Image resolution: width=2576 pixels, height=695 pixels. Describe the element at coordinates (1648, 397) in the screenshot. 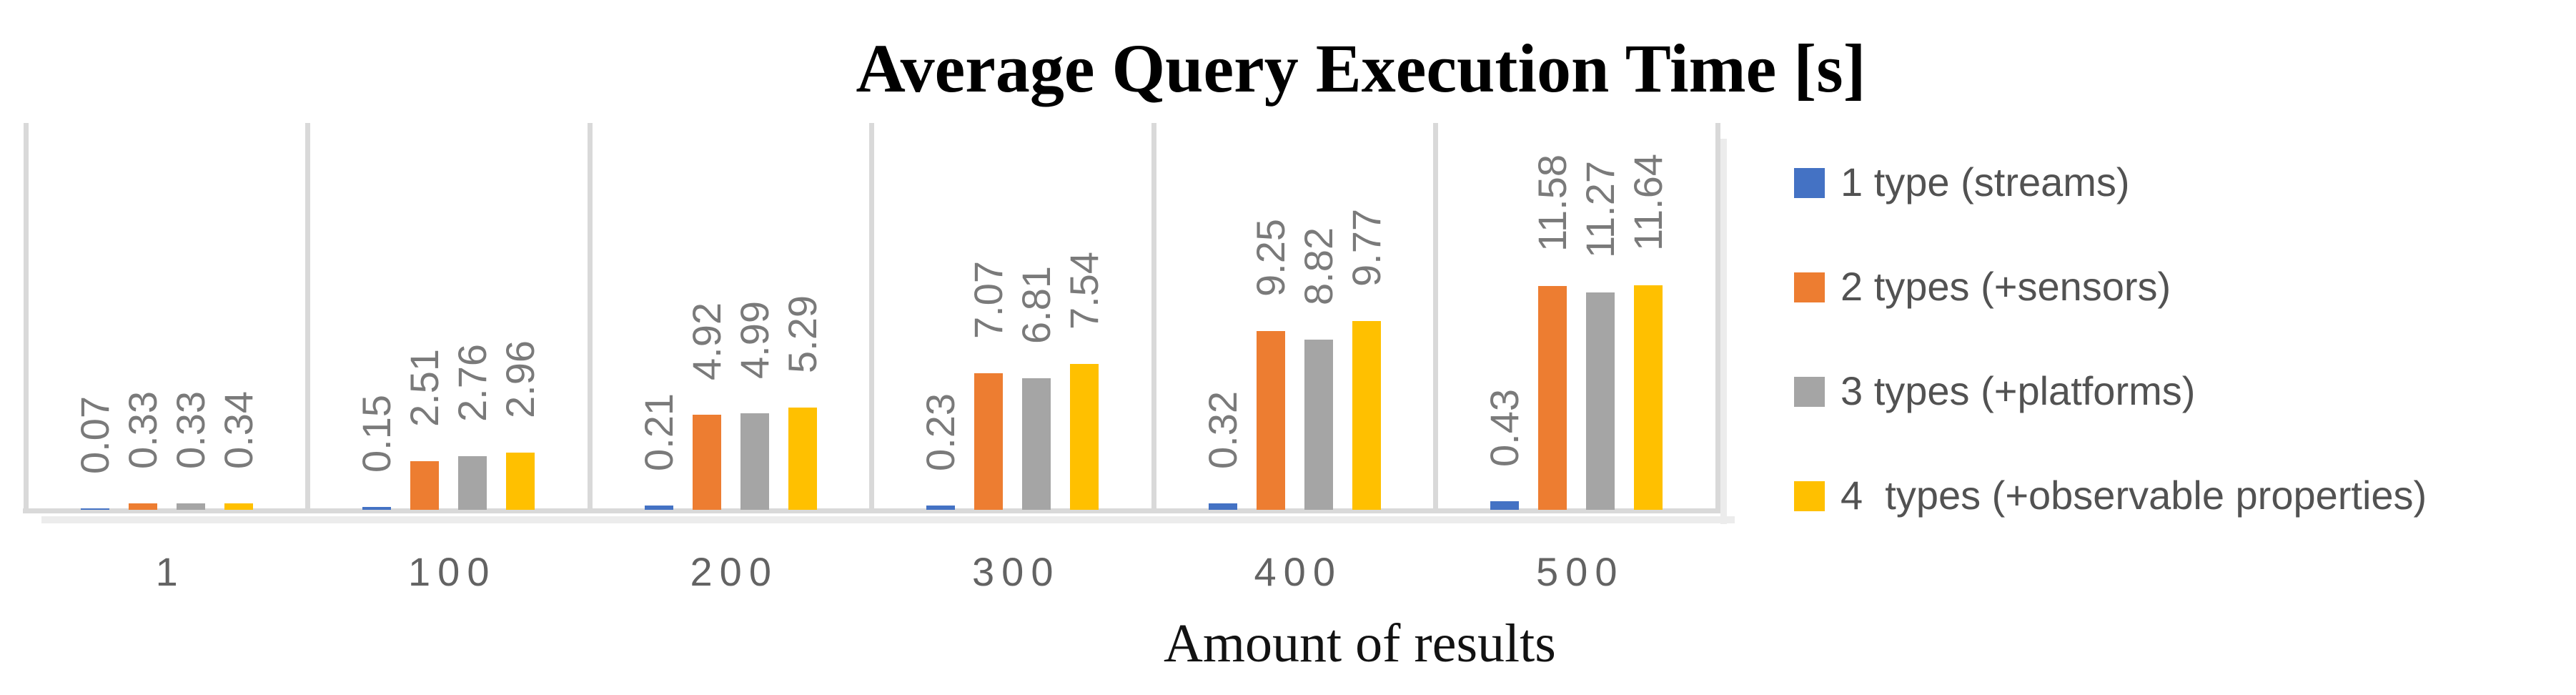

I see `bar-500-series4` at that location.